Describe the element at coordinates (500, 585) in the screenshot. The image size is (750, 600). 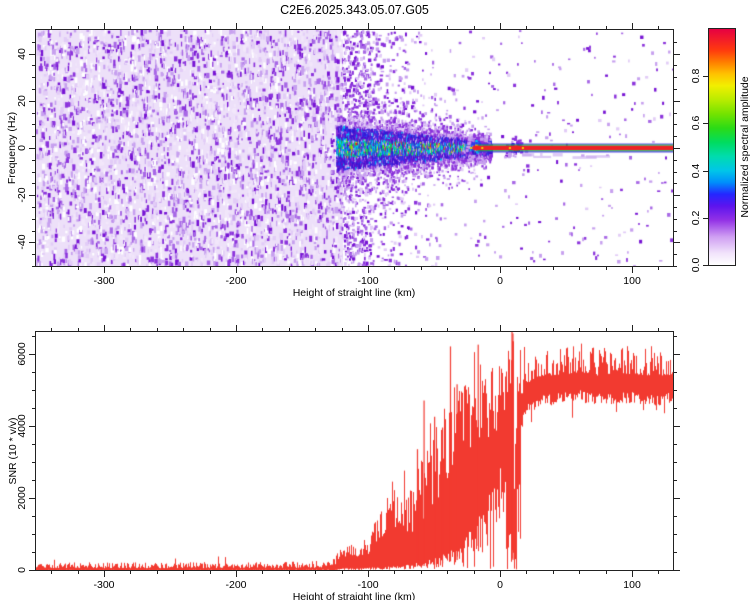
I see `tick-label: 0` at that location.